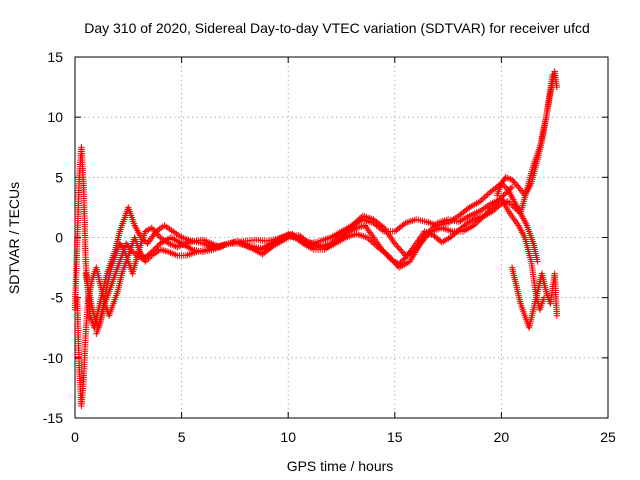 The width and height of the screenshot is (640, 480). Describe the element at coordinates (75, 437) in the screenshot. I see `x-tick-label: 0` at that location.